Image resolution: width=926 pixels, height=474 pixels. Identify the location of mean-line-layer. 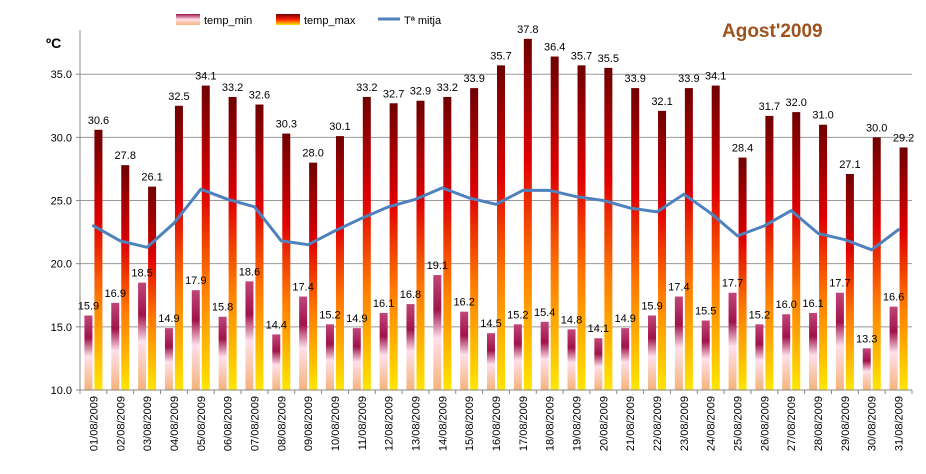
(496, 219).